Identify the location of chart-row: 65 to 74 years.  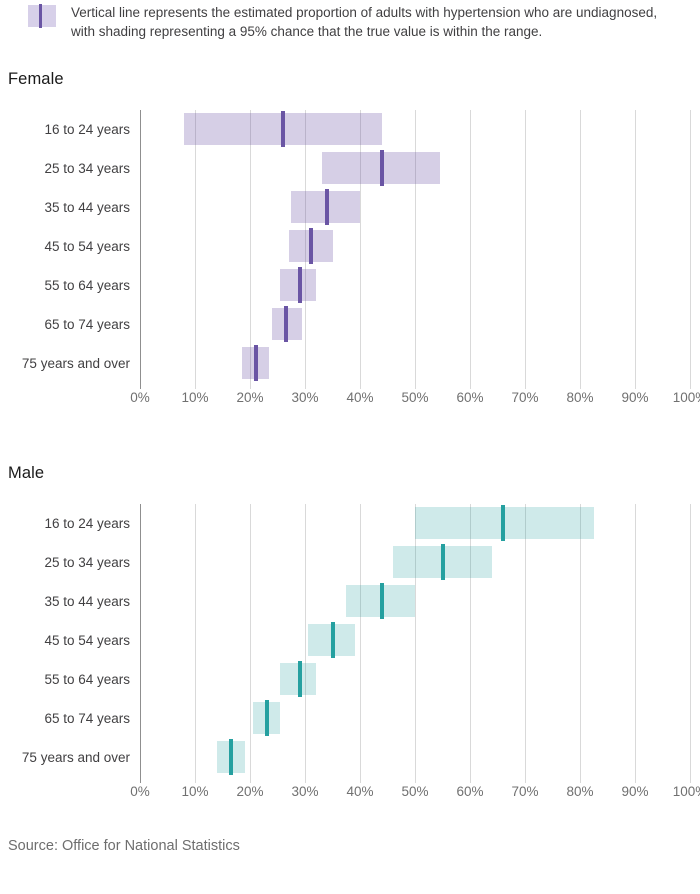
(350, 324).